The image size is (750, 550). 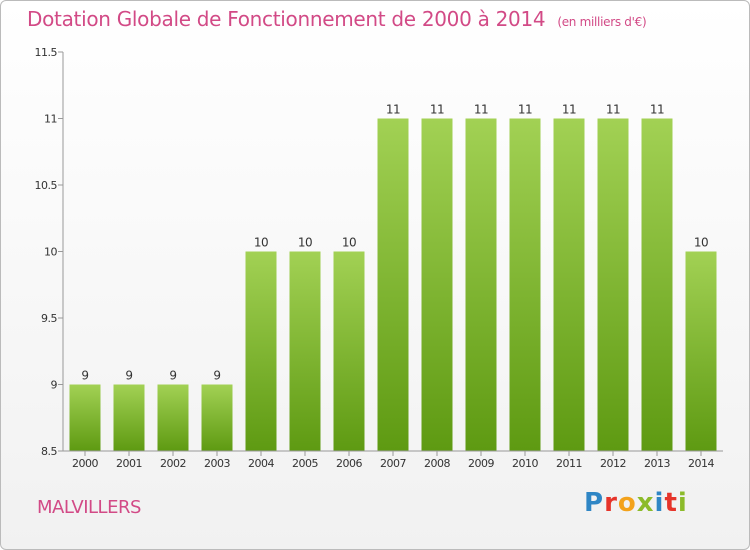 What do you see at coordinates (129, 463) in the screenshot?
I see `x-tick-label: 2001` at bounding box center [129, 463].